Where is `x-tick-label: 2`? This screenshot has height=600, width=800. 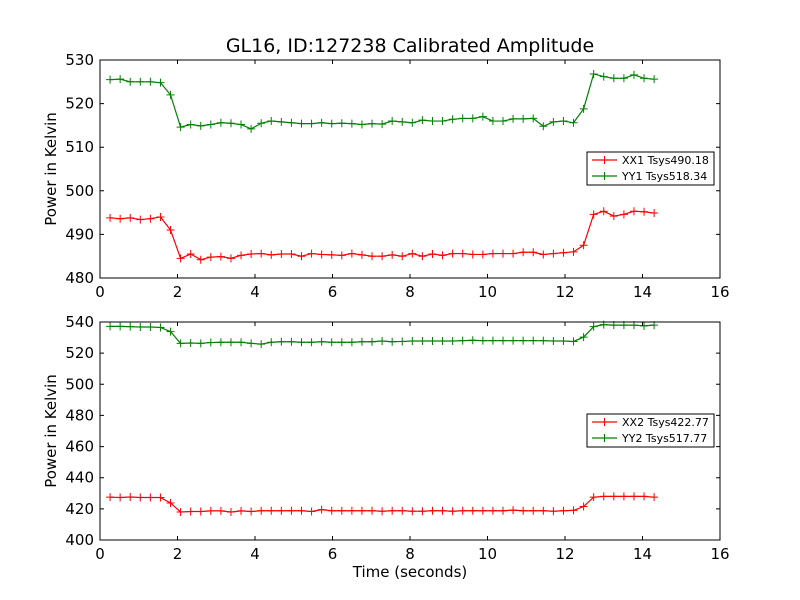 x-tick-label: 2 is located at coordinates (178, 292).